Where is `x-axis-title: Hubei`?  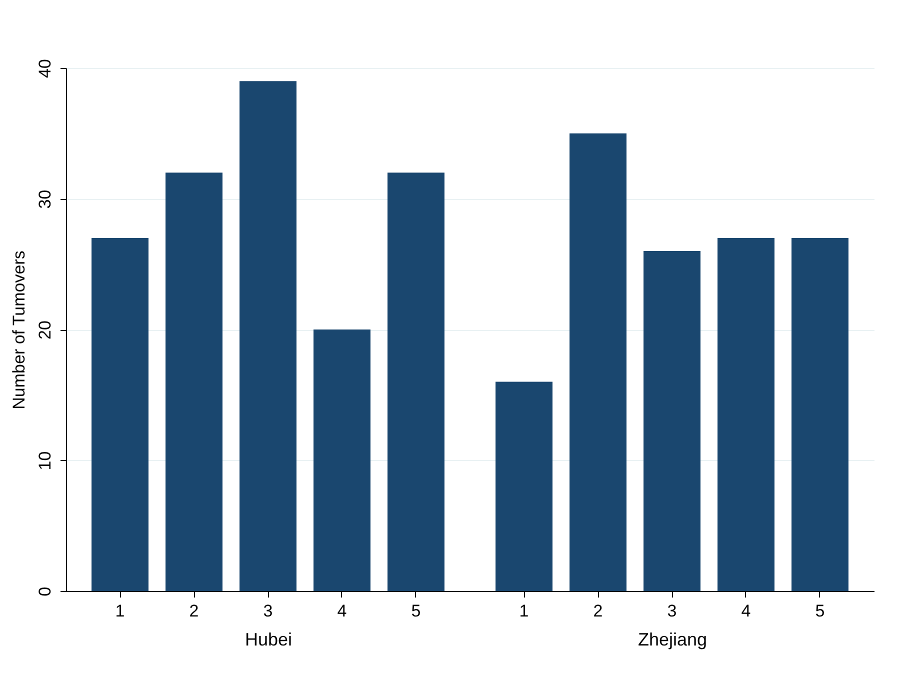
x-axis-title: Hubei is located at coordinates (268, 640).